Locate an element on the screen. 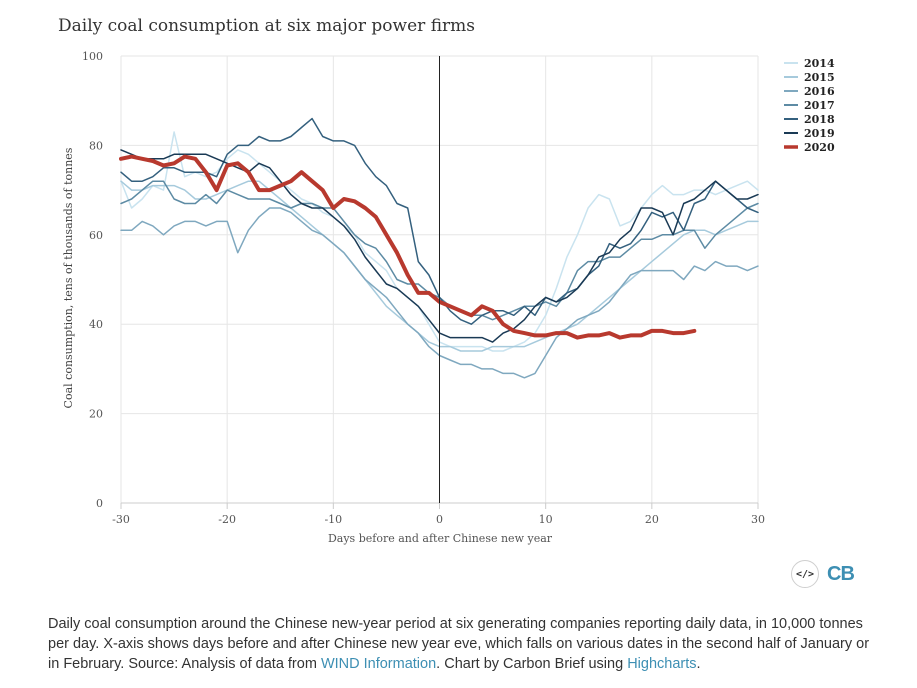 The image size is (917, 688). legend-item-2018: 2018 is located at coordinates (819, 119).